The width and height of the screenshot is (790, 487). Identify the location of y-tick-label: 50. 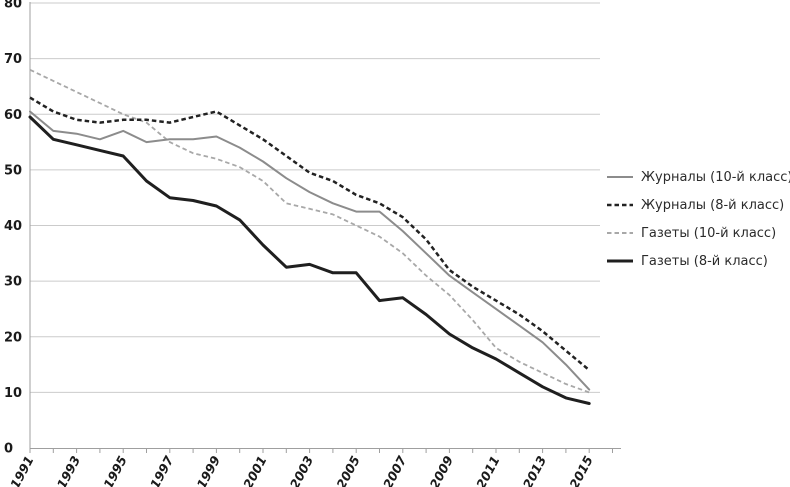
(13, 170).